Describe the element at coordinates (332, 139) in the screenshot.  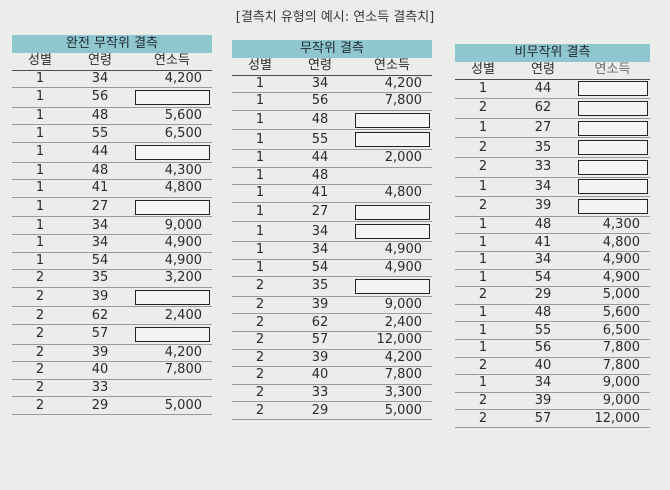
I see `table-row: 1 55` at that location.